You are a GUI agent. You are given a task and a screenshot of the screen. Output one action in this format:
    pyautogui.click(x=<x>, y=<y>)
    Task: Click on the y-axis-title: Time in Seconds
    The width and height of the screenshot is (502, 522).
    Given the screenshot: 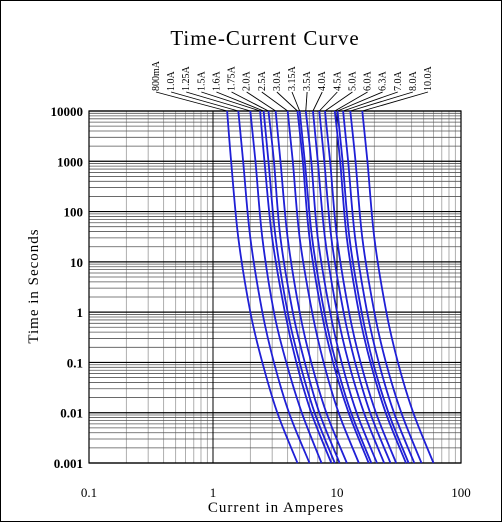 What is the action you would take?
    pyautogui.click(x=34, y=285)
    